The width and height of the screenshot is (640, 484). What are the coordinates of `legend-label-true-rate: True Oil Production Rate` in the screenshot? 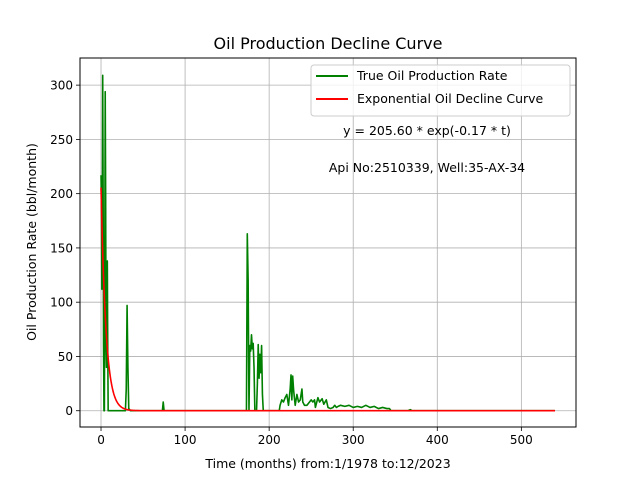 It's located at (432, 75).